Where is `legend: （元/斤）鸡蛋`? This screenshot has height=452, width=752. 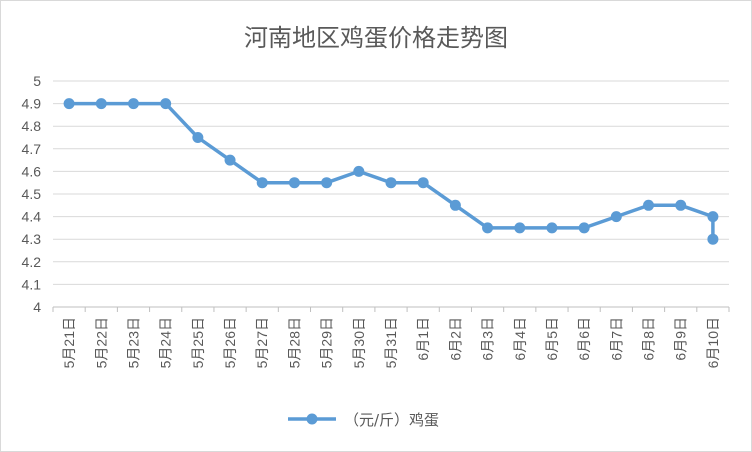
legend: （元/斤）鸡蛋 is located at coordinates (363, 420).